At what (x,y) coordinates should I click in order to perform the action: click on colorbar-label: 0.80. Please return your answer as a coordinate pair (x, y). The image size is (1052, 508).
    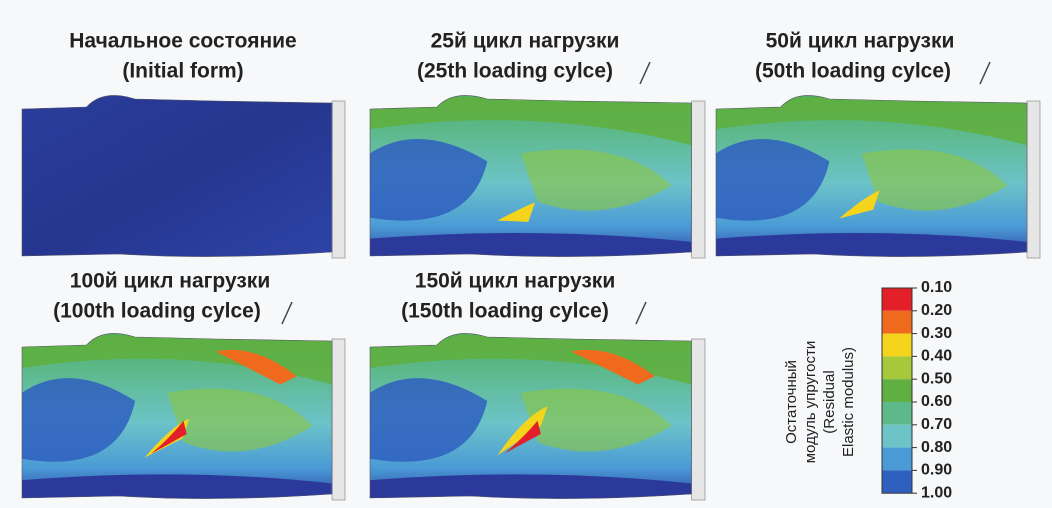
    Looking at the image, I should click on (936, 447).